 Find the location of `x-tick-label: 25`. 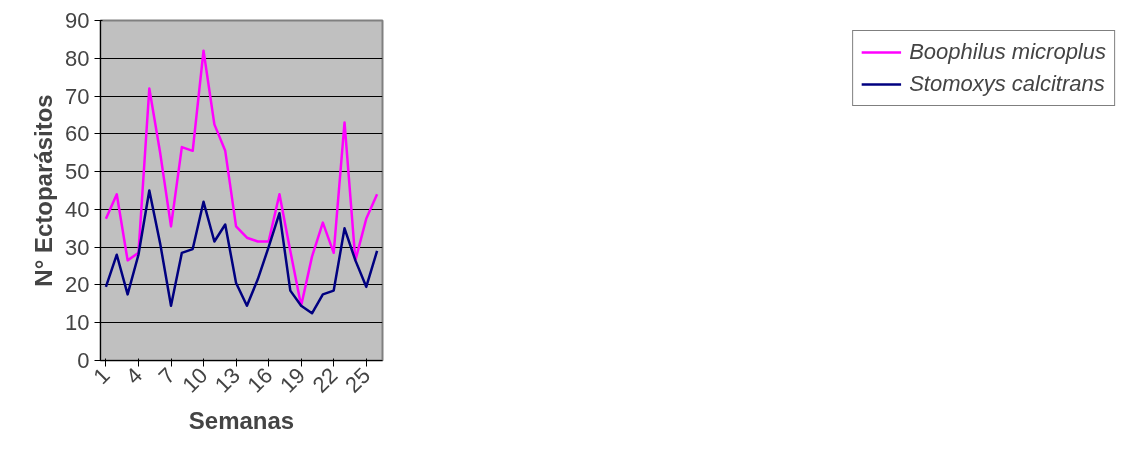

x-tick-label: 25 is located at coordinates (358, 380).